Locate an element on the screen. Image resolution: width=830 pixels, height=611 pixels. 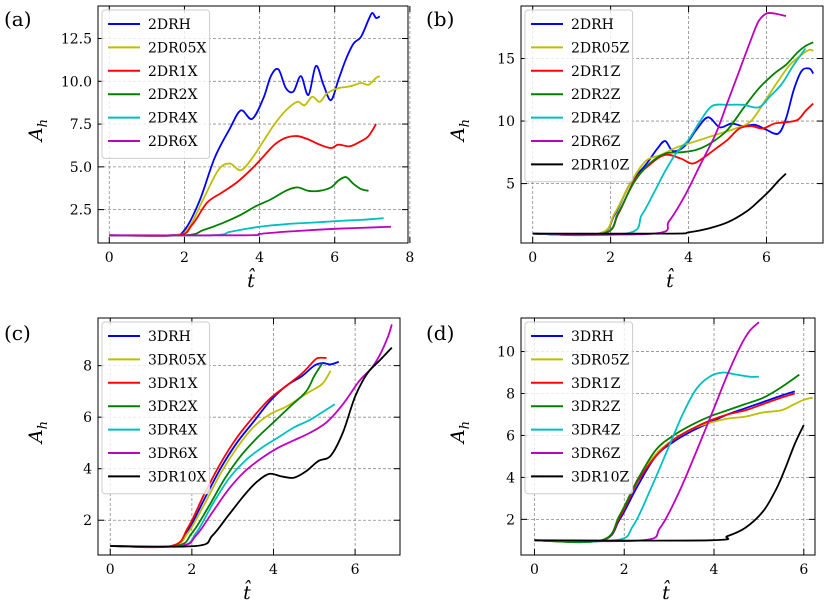
series-line-3dr2x is located at coordinates (217, 455).